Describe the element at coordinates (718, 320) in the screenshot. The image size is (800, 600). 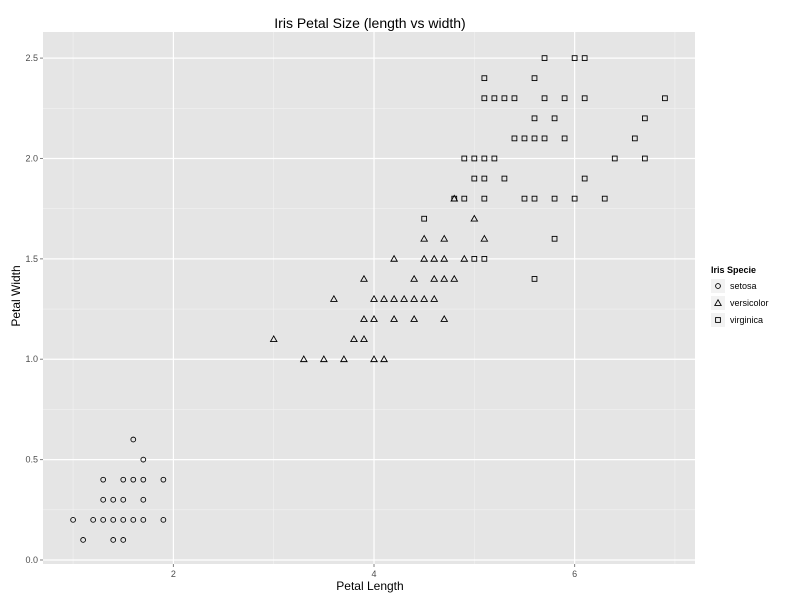
I see `legend-key-virginica` at that location.